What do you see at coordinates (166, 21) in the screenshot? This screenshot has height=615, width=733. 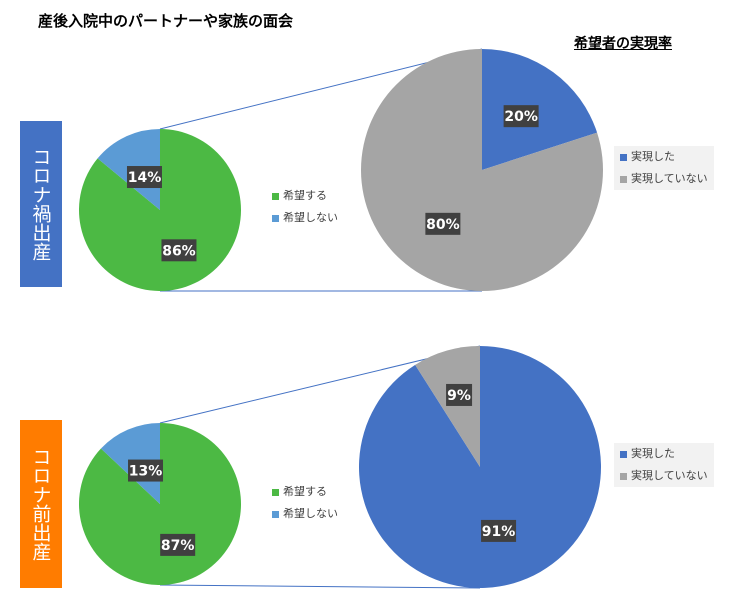 I see `chart-title: 産後入院中のパートナーや家族の面会` at bounding box center [166, 21].